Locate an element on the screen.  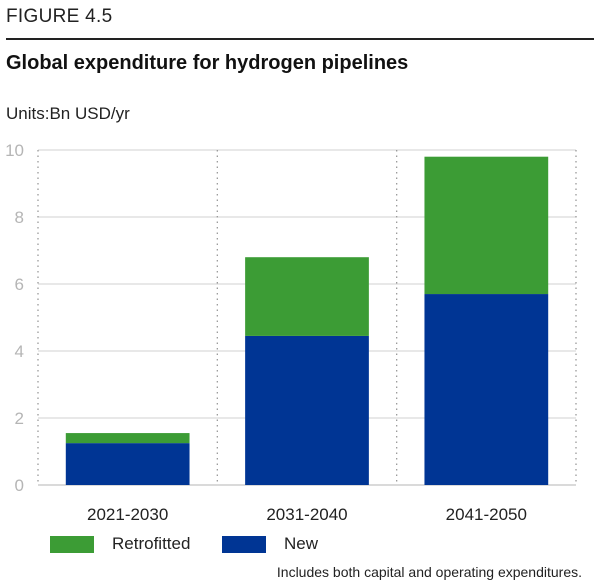
bar-retrofitted-2041-2050 is located at coordinates (486, 225).